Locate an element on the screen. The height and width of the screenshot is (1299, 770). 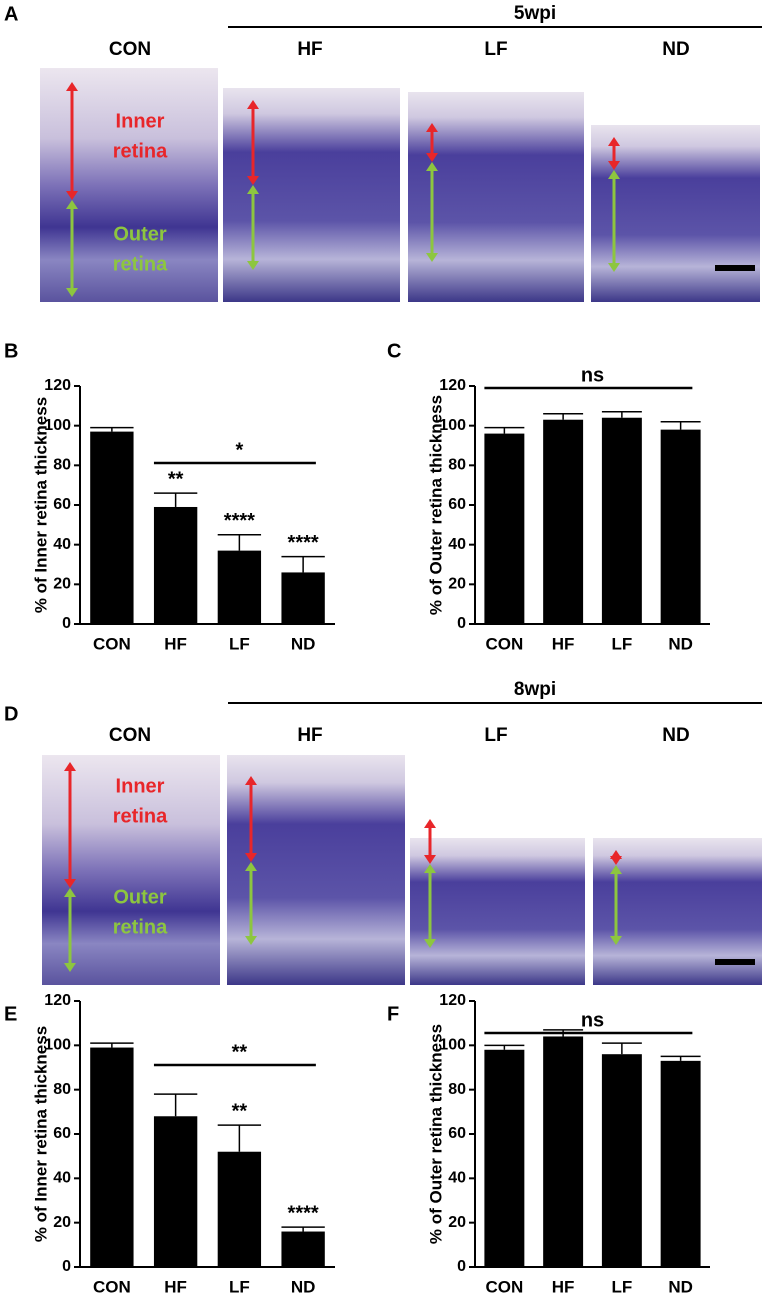
panel-letter: F is located at coordinates (393, 1014).